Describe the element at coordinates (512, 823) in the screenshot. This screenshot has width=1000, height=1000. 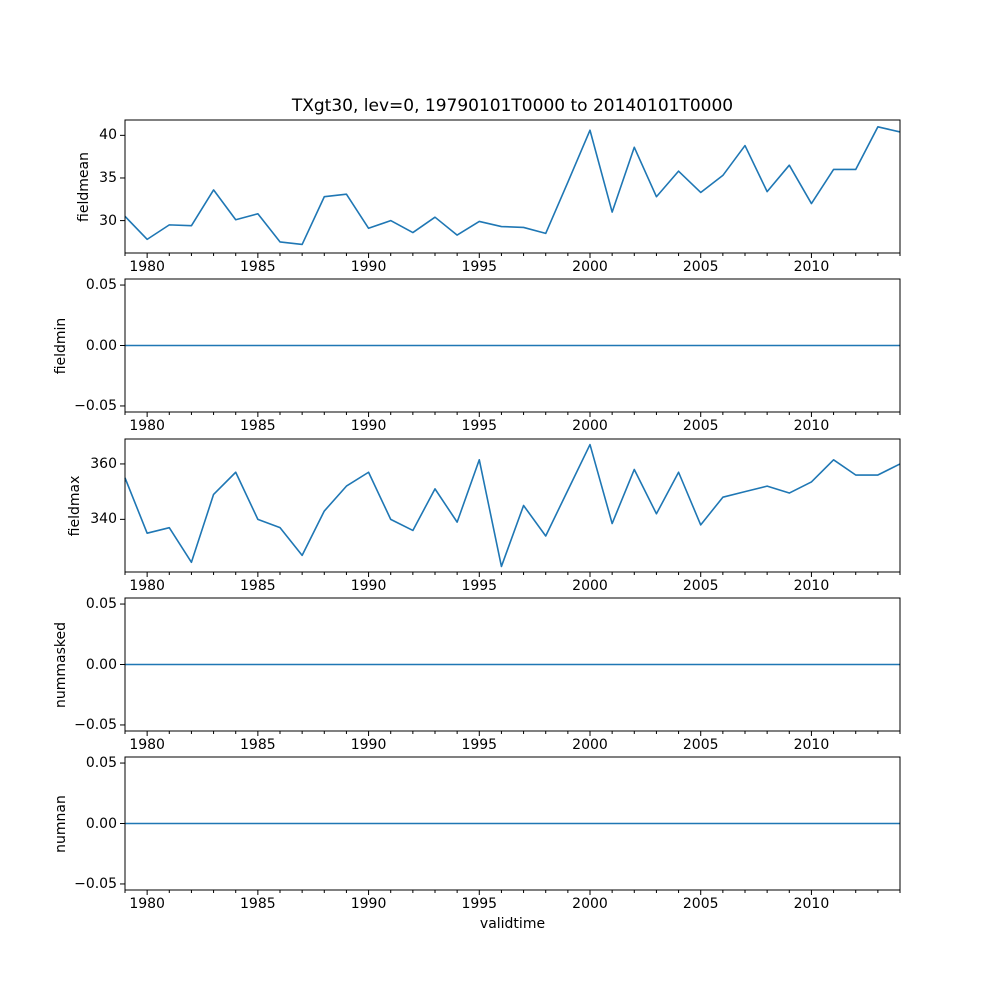
I see `axes-frame-numnan` at that location.